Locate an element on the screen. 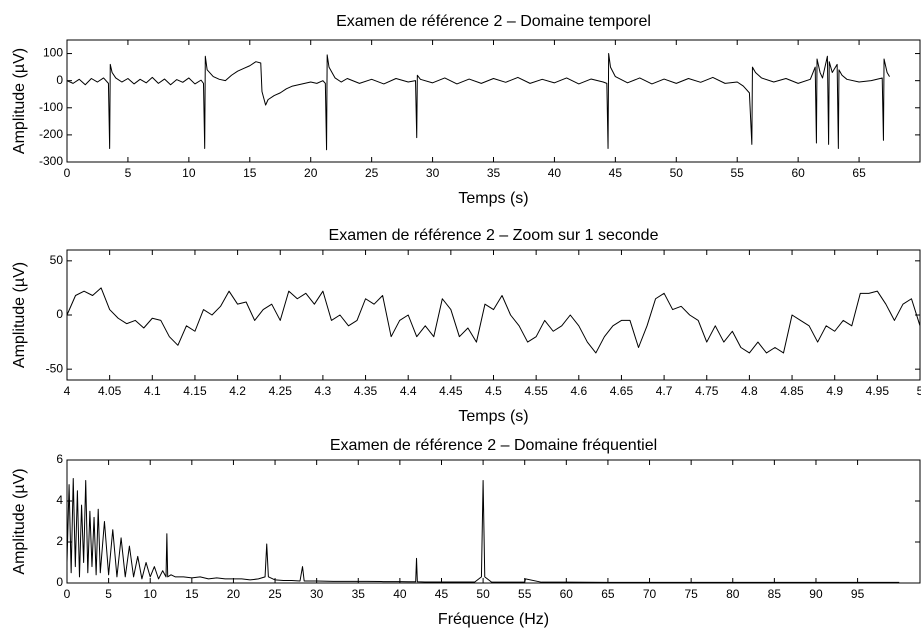 The height and width of the screenshot is (632, 921). x-tick-label: 4.1 is located at coordinates (152, 391).